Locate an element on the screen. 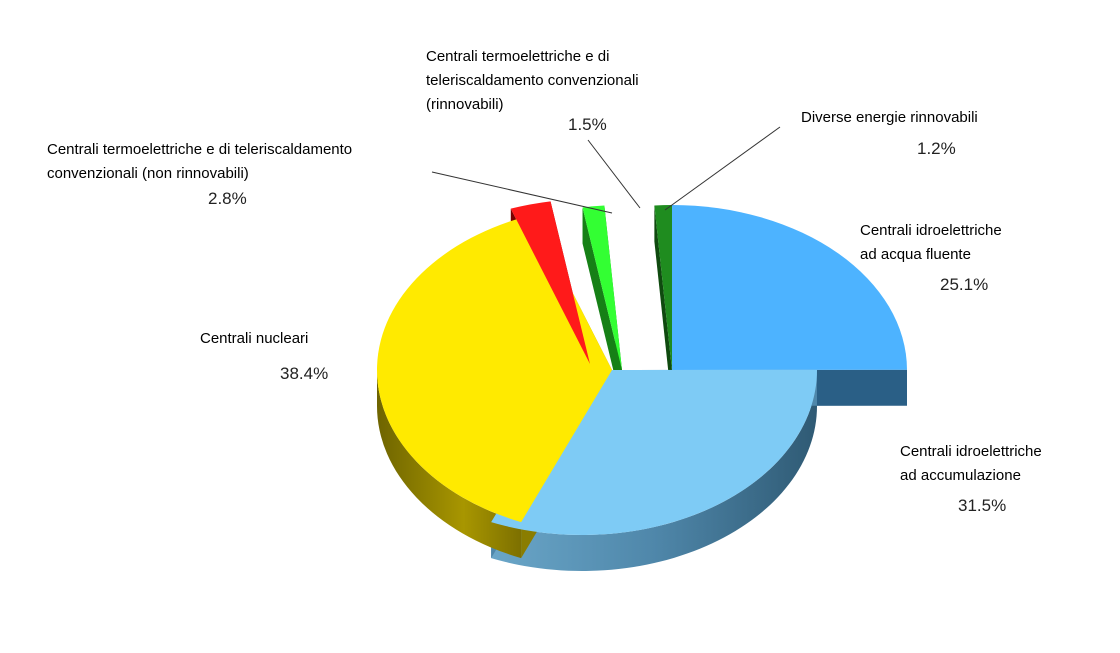  leader-lines is located at coordinates (606, 170).